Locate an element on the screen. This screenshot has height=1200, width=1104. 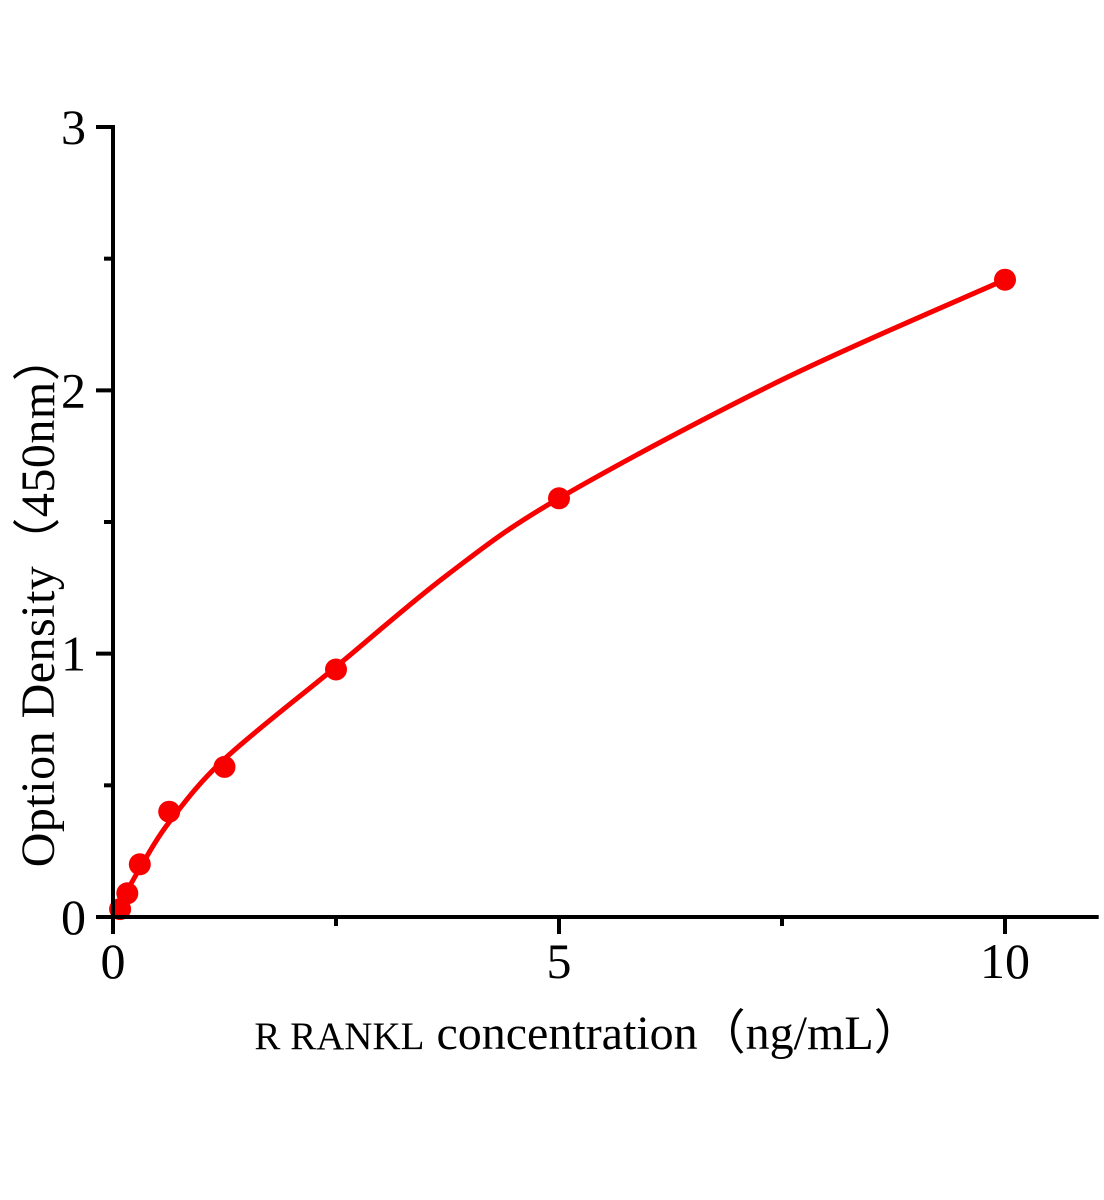
y-tick-label: 2 is located at coordinates (73, 390).